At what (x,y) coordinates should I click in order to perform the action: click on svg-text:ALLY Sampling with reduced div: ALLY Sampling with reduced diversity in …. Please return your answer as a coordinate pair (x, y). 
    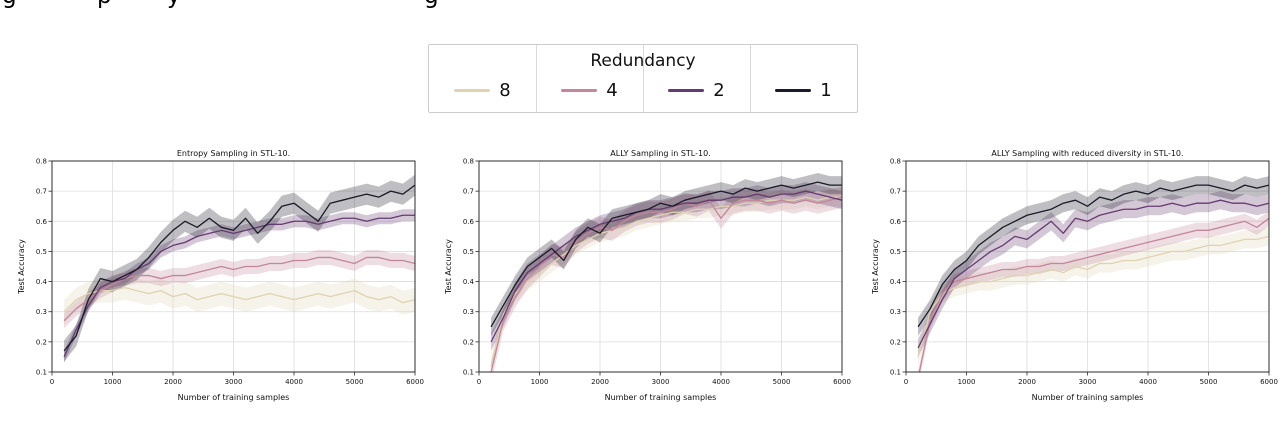
    Looking at the image, I should click on (1087, 153).